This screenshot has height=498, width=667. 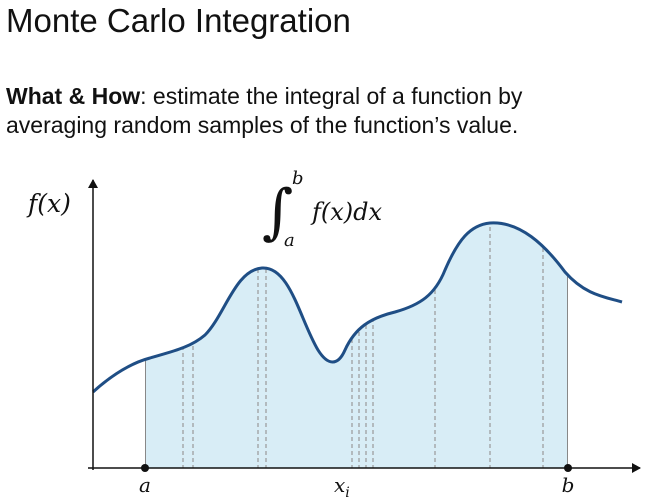 I want to click on integral-sign: ∫, so click(x=277, y=212).